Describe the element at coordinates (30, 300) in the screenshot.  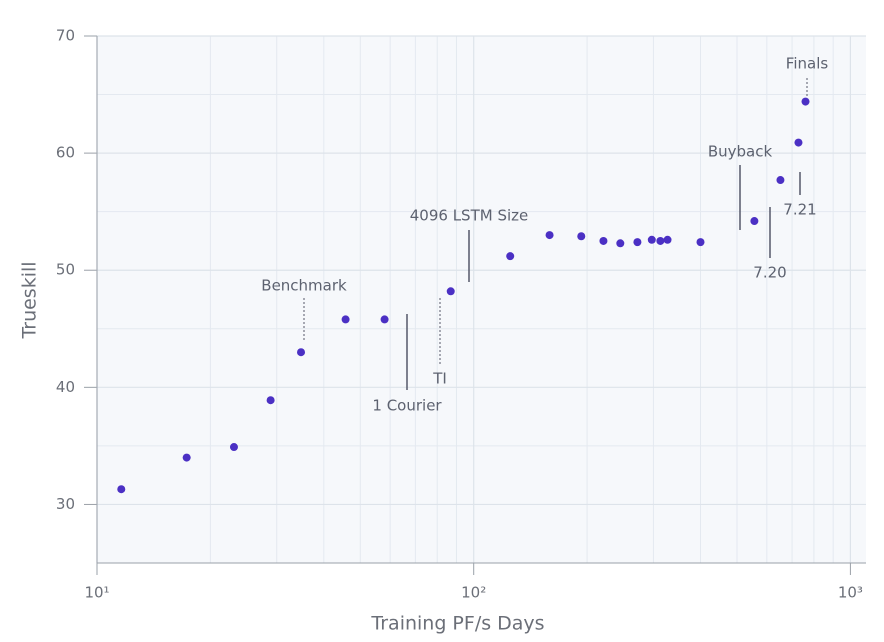
I see `y-axis-title: Trueskill` at that location.